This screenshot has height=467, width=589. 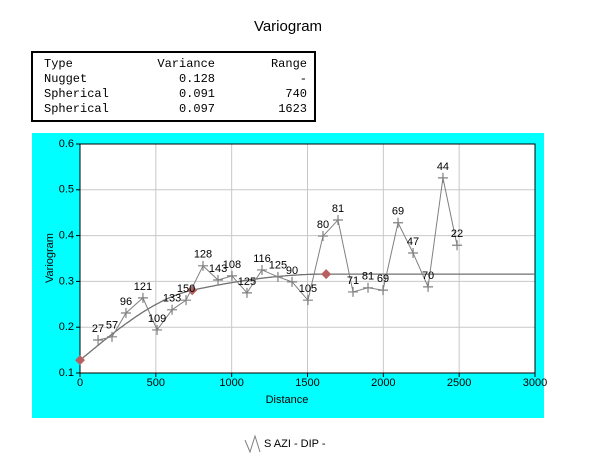 What do you see at coordinates (66, 144) in the screenshot?
I see `y-tick-label: 0.6` at bounding box center [66, 144].